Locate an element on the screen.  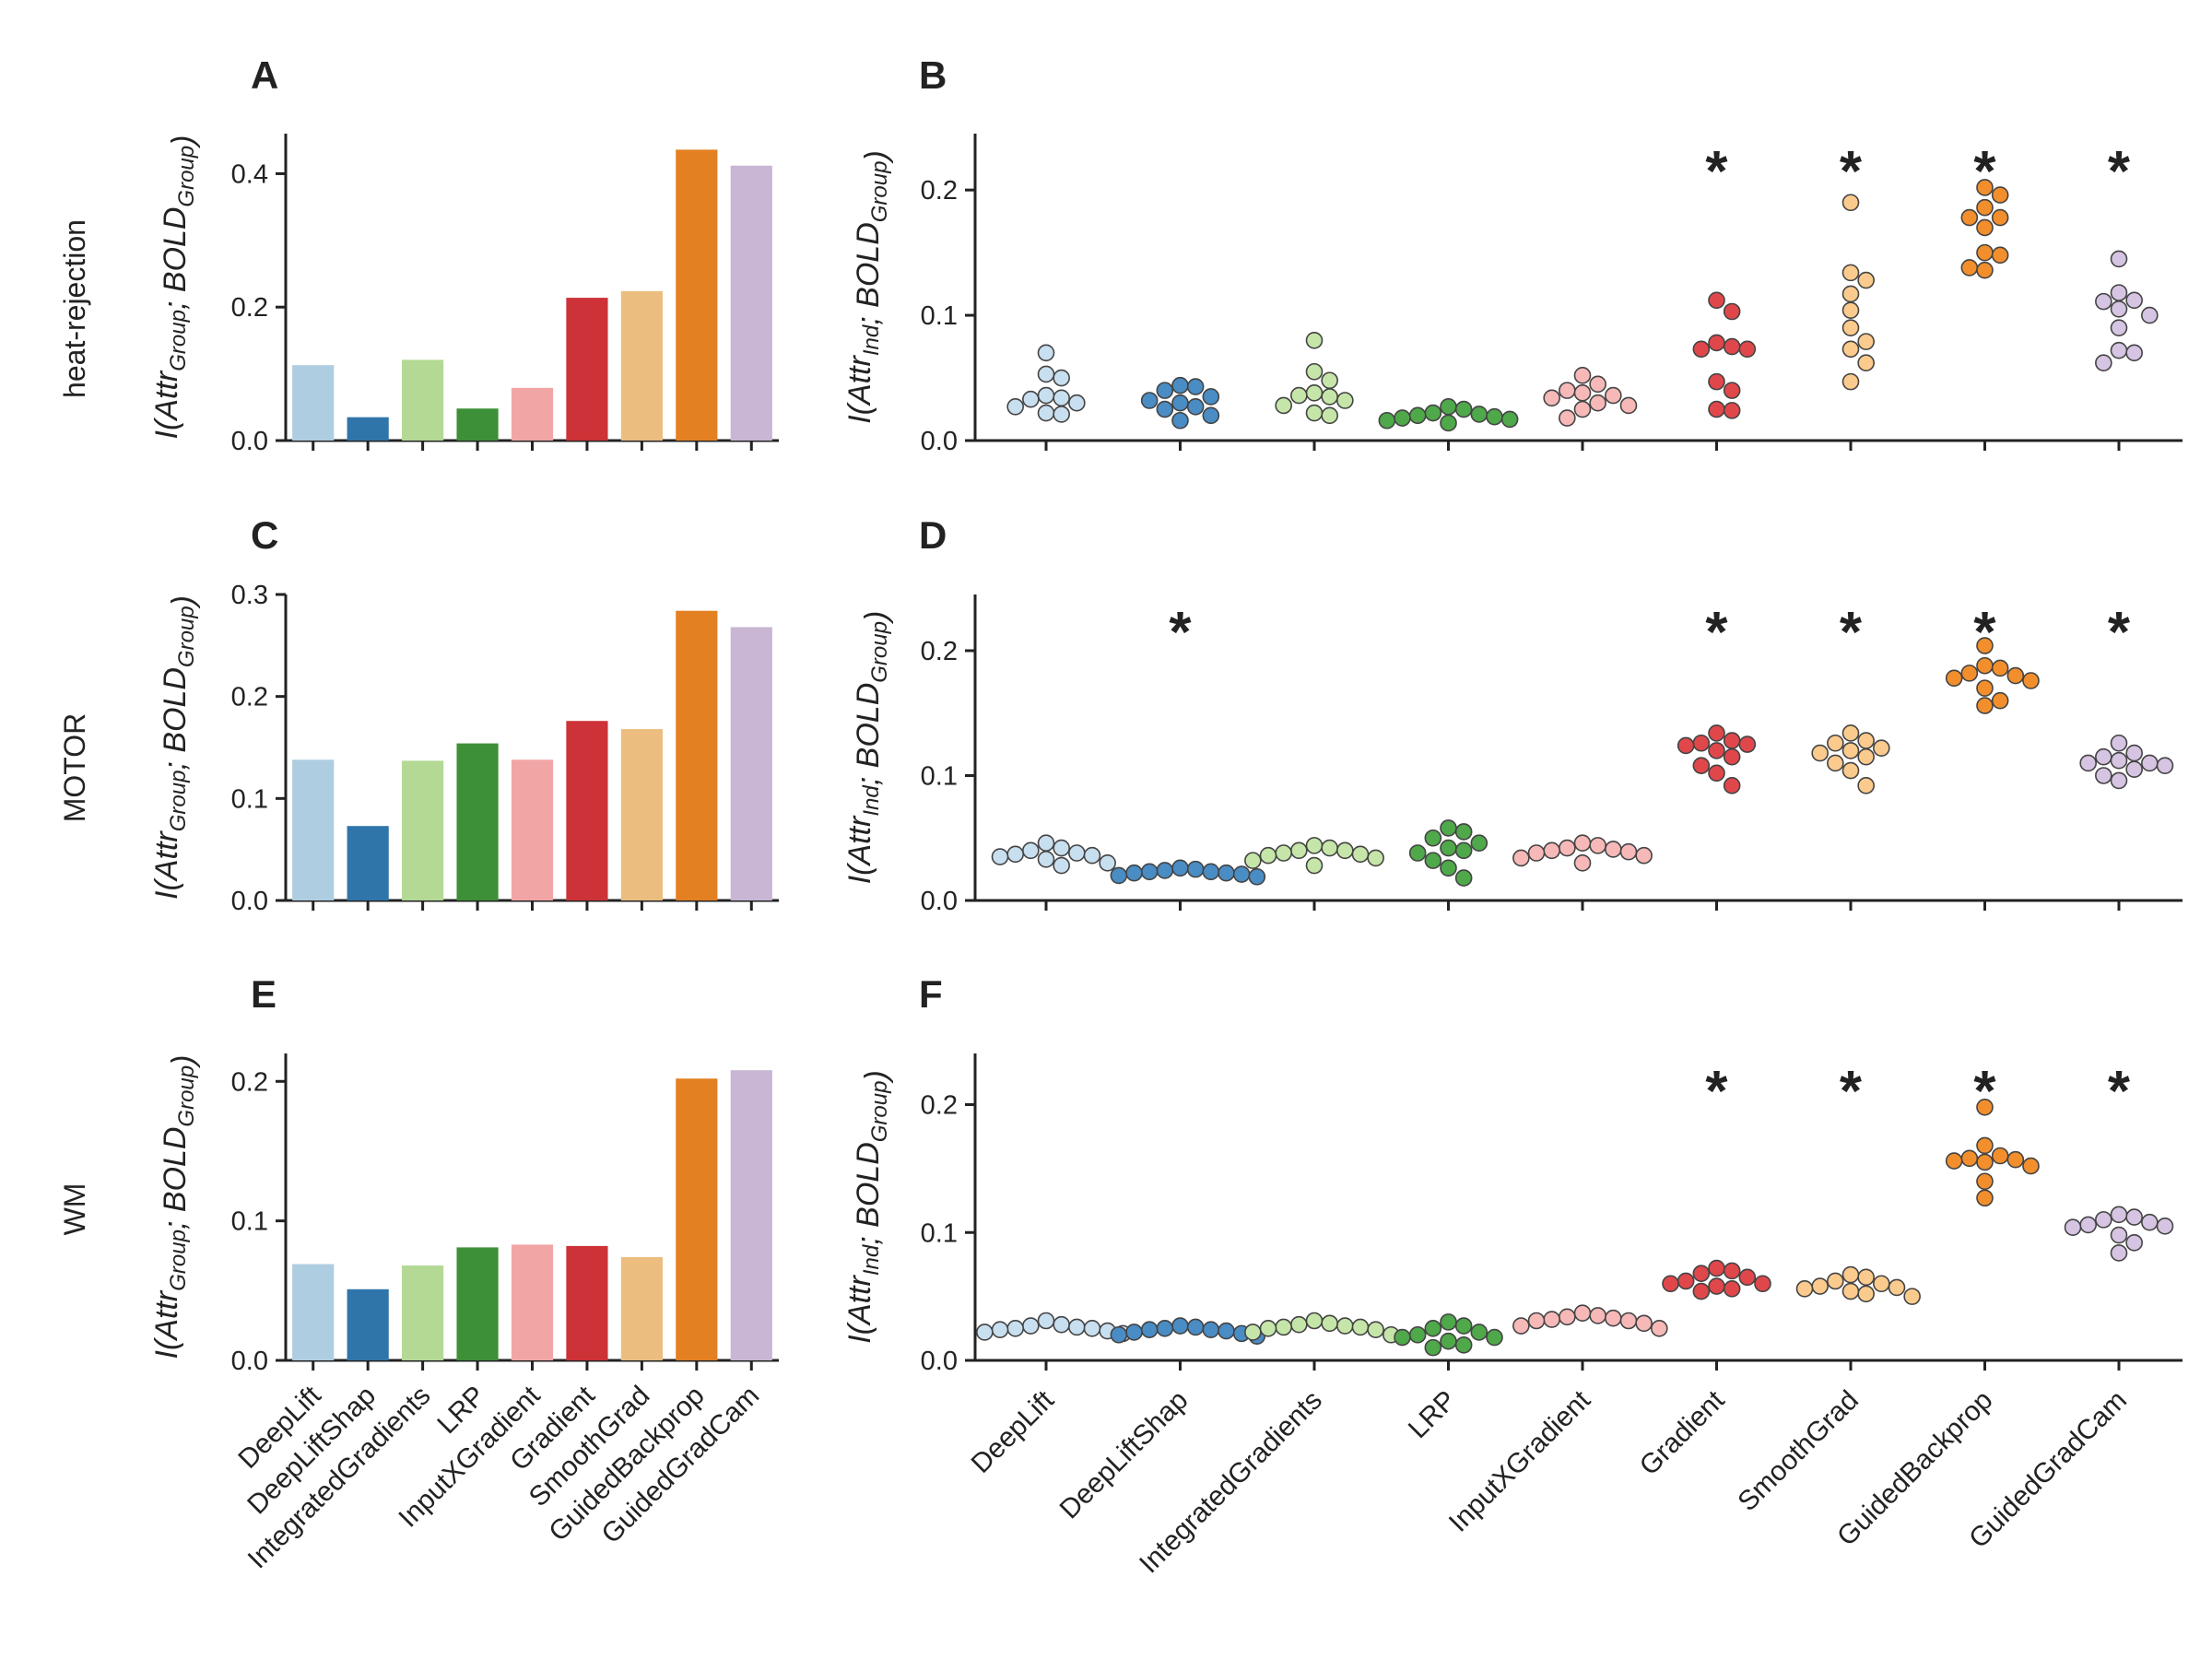
panel-a-bar-chart: 0.0 0.2 0.4 I(AttrGroup; BOLDGroup) is located at coordinates (464, 295).